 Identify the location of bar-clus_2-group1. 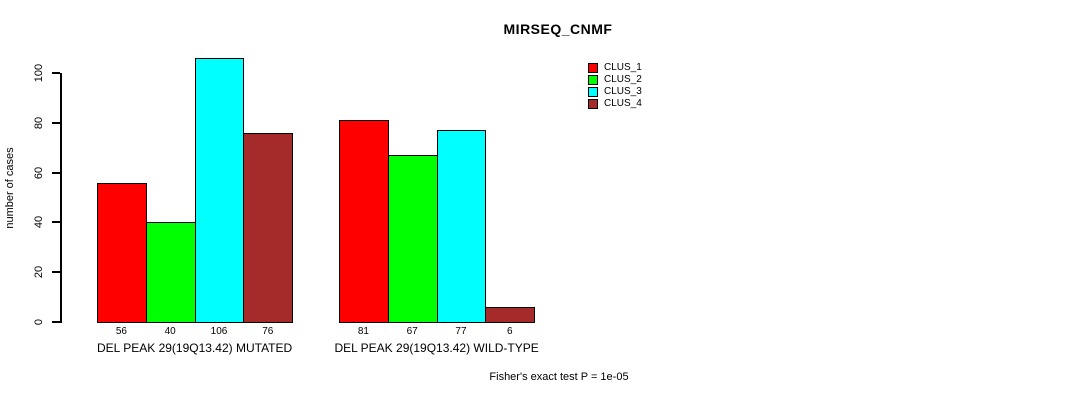
(170, 272).